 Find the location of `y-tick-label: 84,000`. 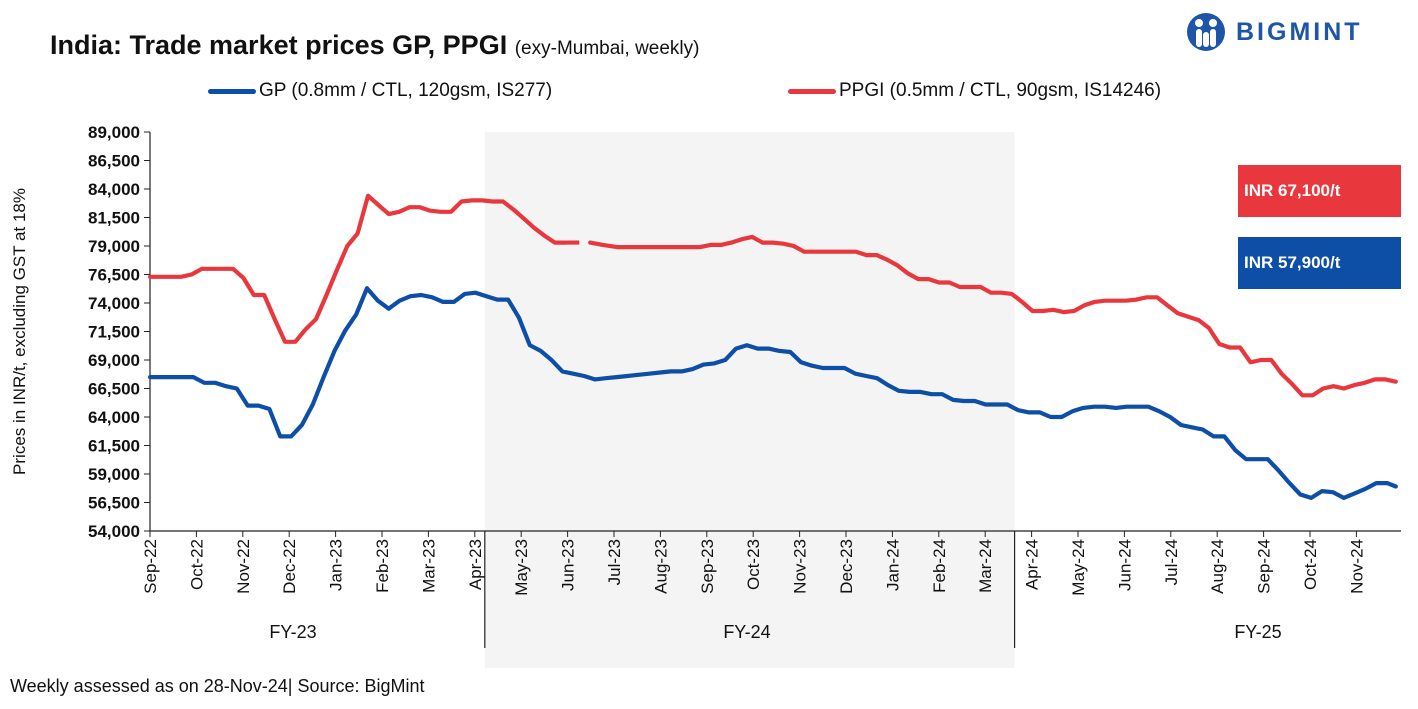

y-tick-label: 84,000 is located at coordinates (114, 189).